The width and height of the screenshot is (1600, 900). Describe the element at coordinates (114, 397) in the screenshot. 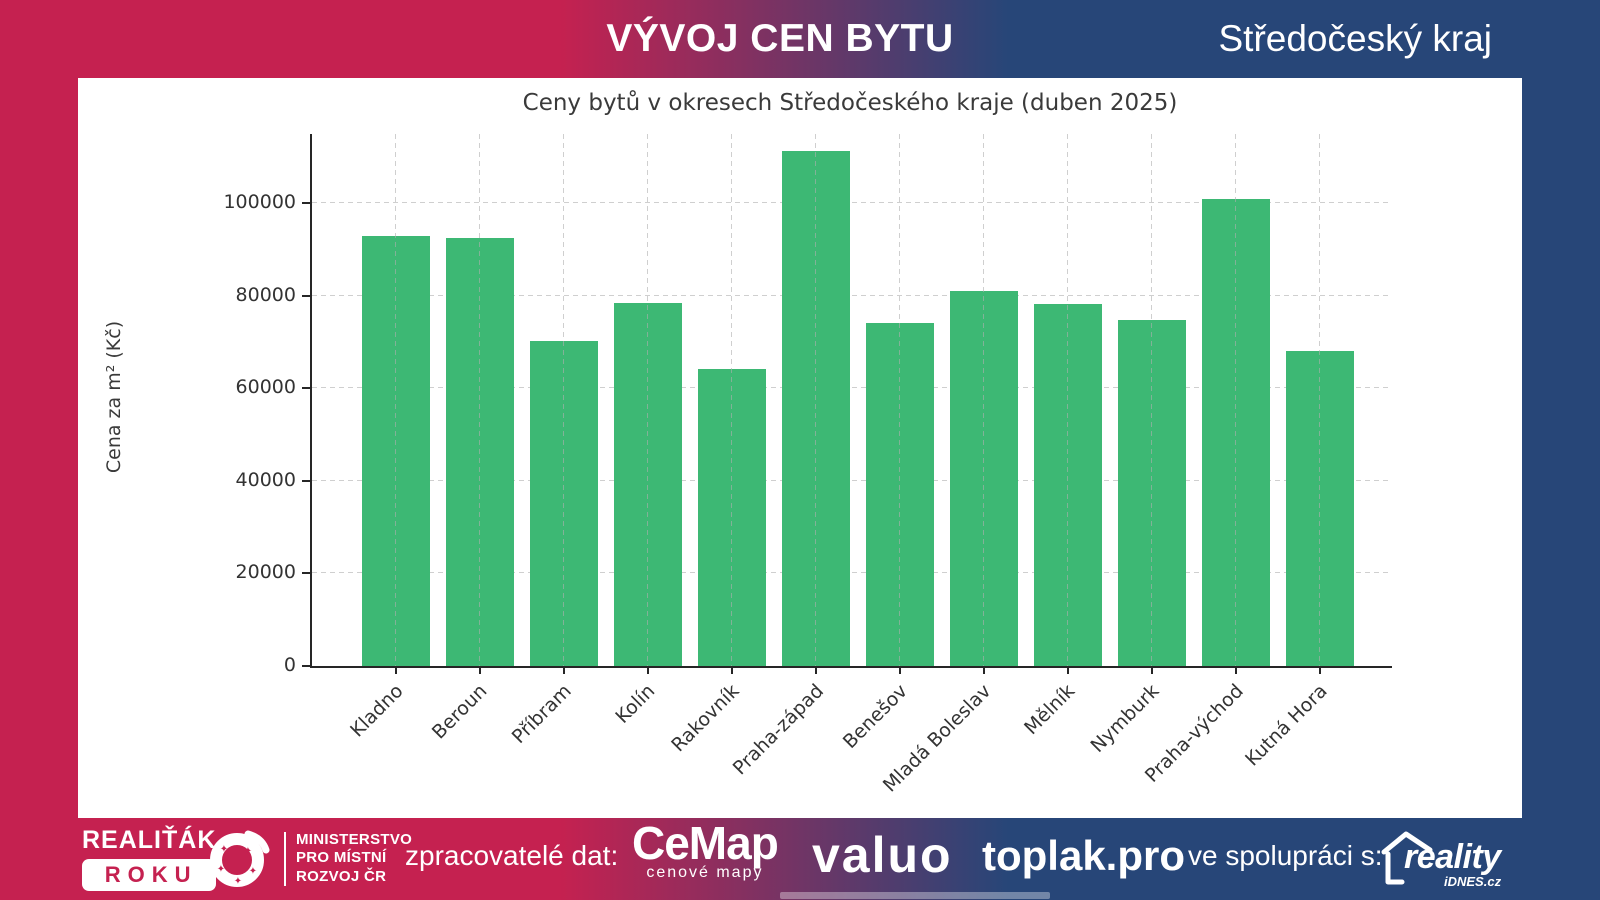

I see `y-axis-label: Cena za m² (Kč)` at that location.